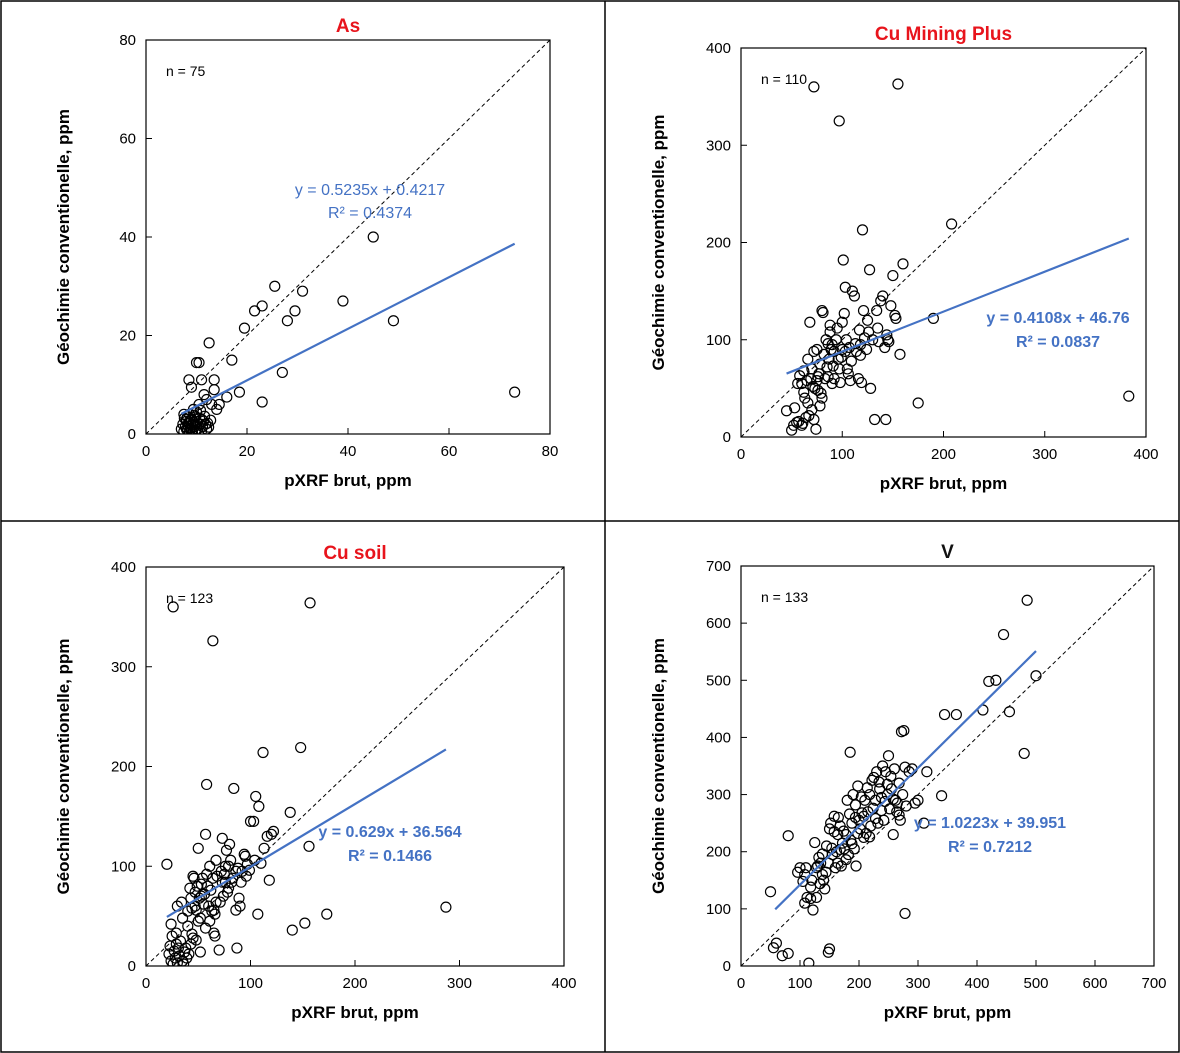 The width and height of the screenshot is (1180, 1053). What do you see at coordinates (449, 451) in the screenshot?
I see `x-tick-label: 60` at bounding box center [449, 451].